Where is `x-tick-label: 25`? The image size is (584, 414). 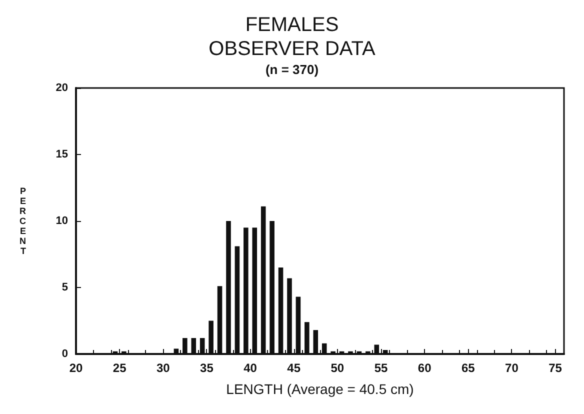 x-tick-label: 25 is located at coordinates (119, 368).